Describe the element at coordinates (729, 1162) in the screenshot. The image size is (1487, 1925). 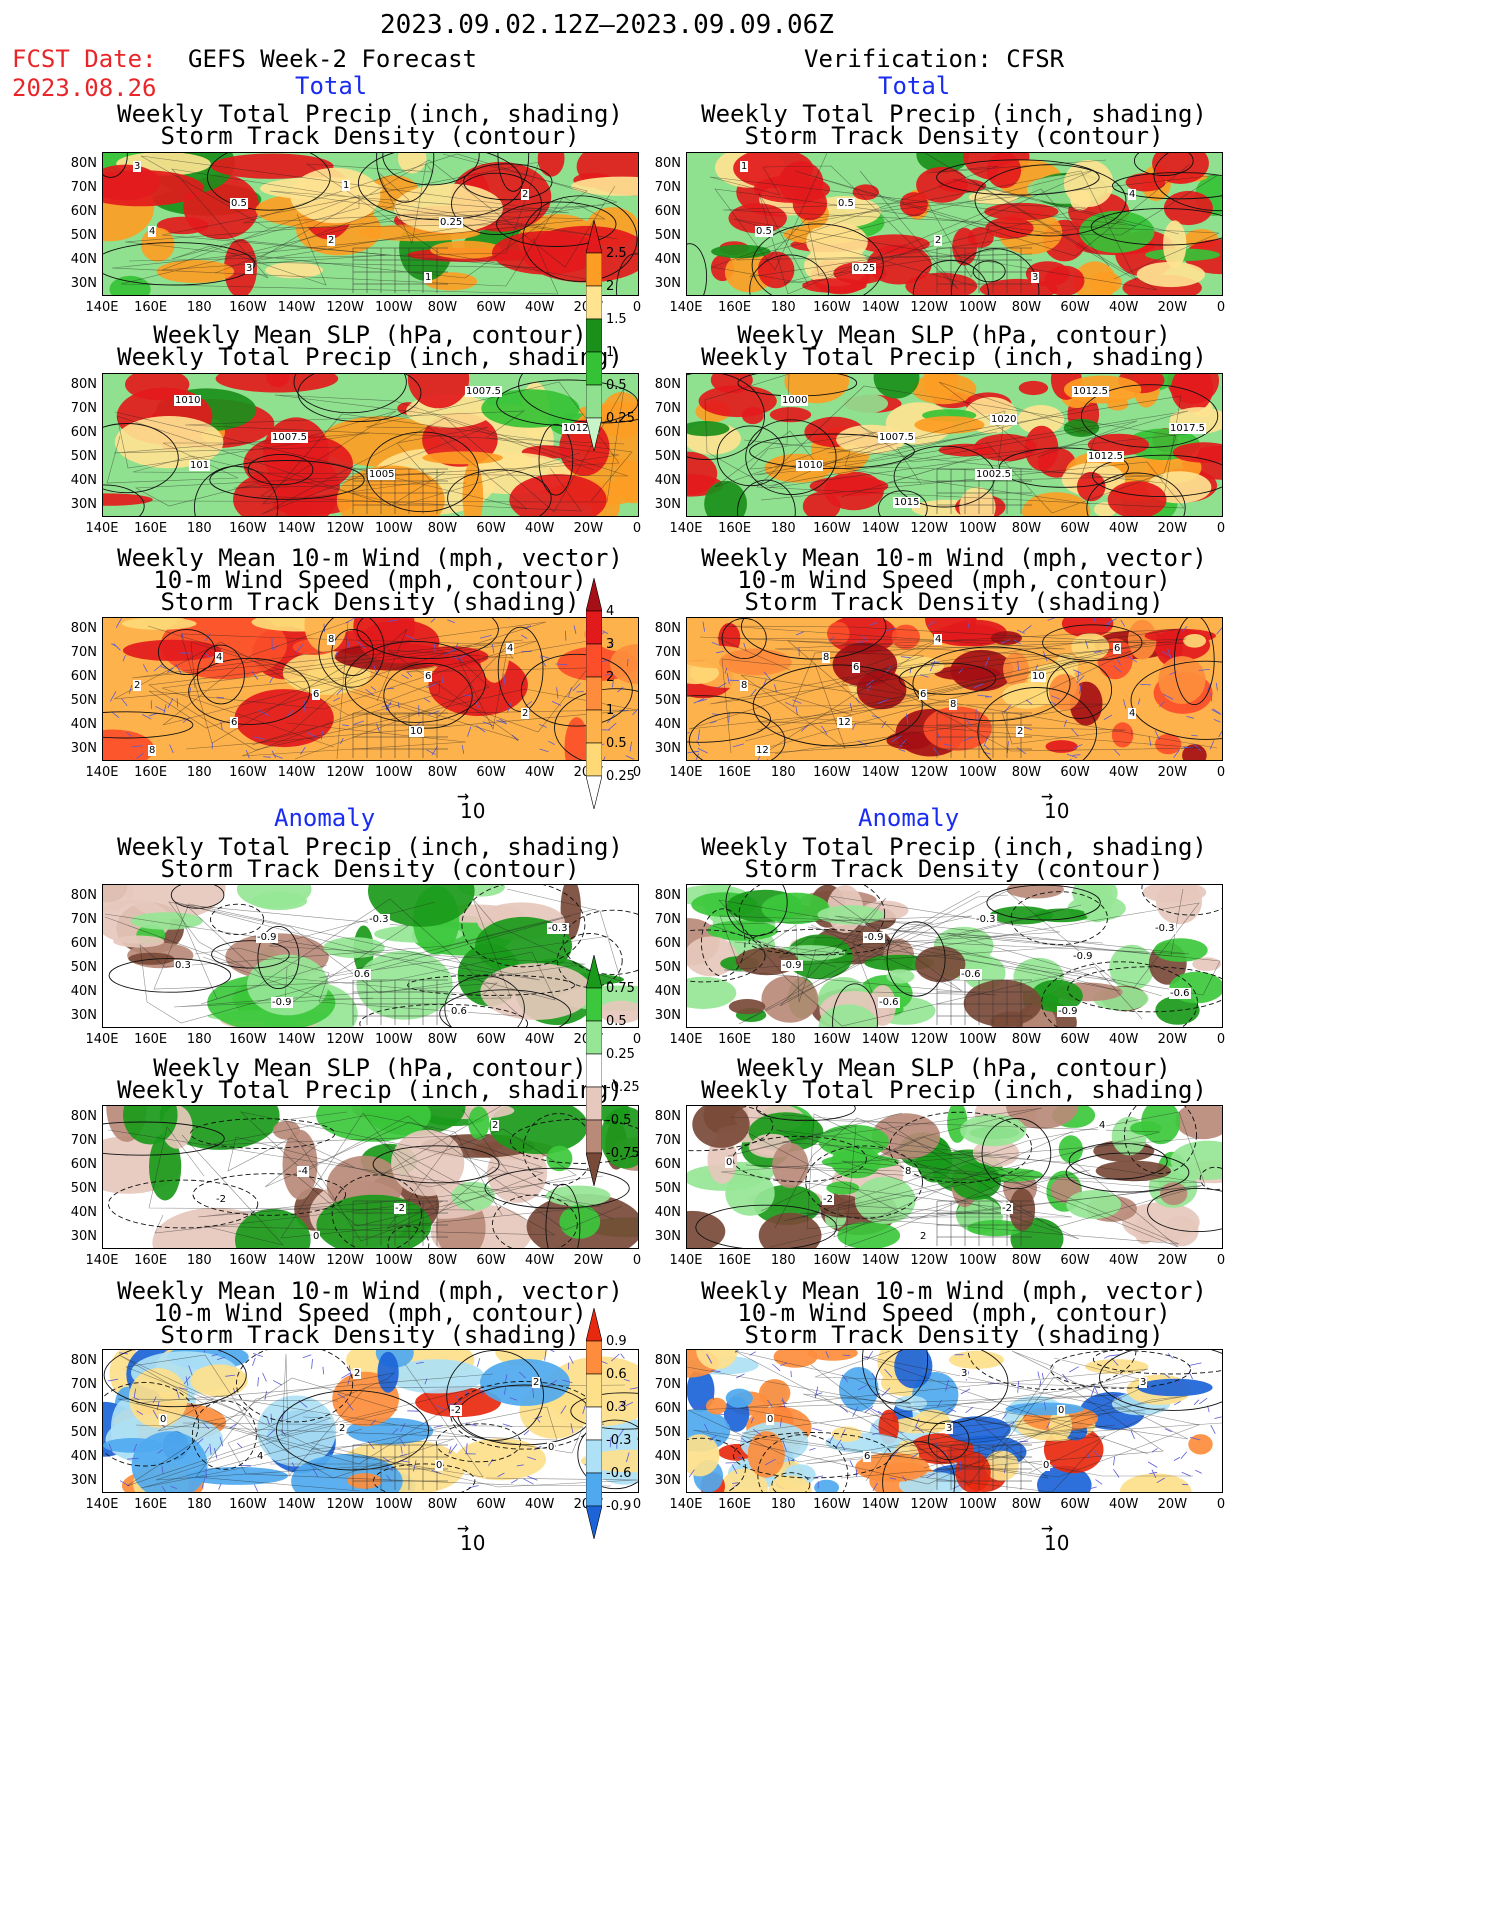
I see `contour-label: 0` at that location.